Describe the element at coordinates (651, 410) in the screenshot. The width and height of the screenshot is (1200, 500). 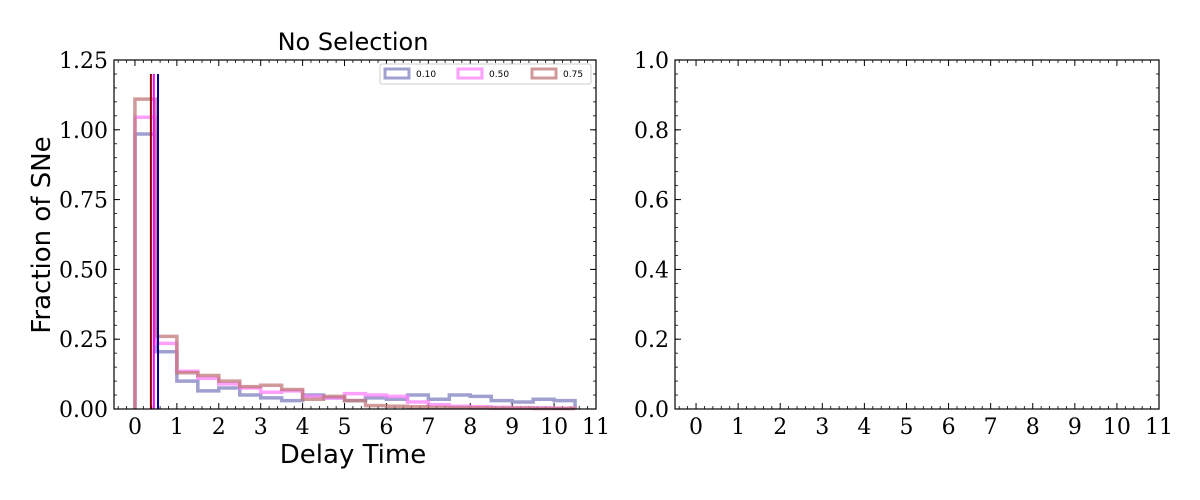
I see `y-tick-label: 0.0` at that location.